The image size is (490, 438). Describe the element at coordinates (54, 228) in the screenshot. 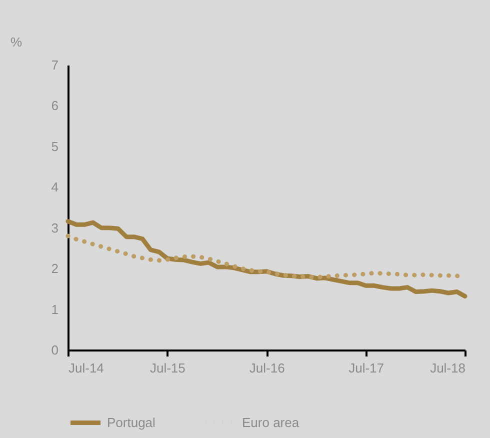

I see `y-tick-label: 3` at that location.